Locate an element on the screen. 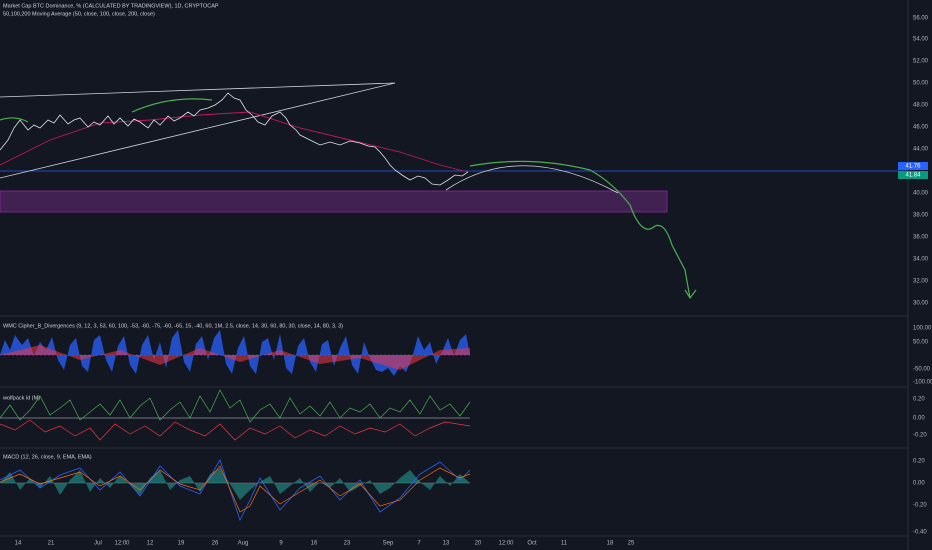 Image resolution: width=932 pixels, height=550 pixels. projection-arrow is located at coordinates (690, 294).